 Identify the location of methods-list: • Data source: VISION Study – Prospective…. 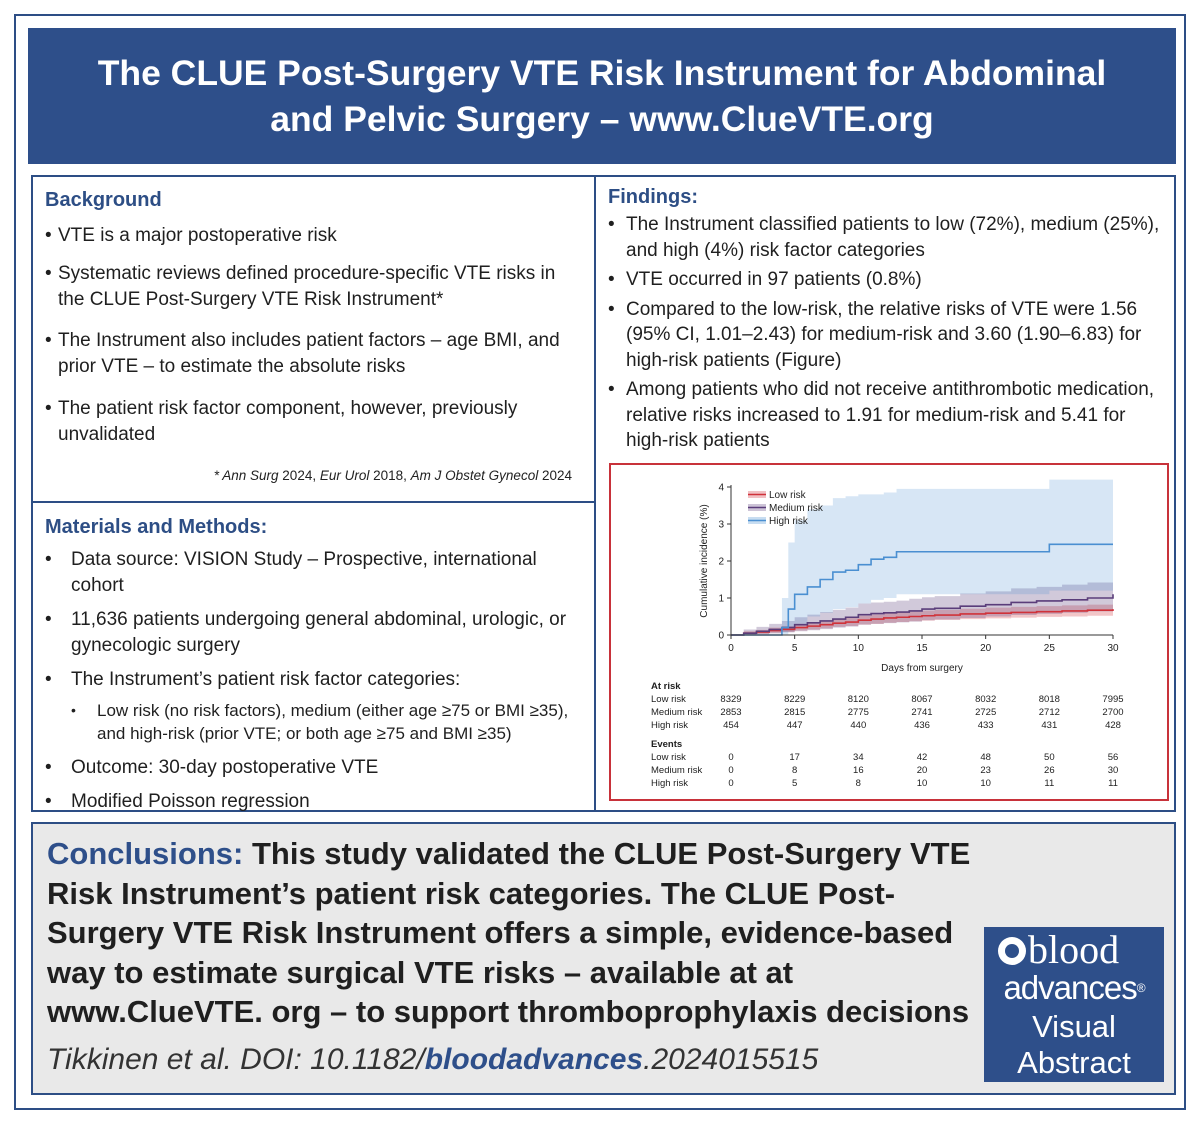
(315, 685).